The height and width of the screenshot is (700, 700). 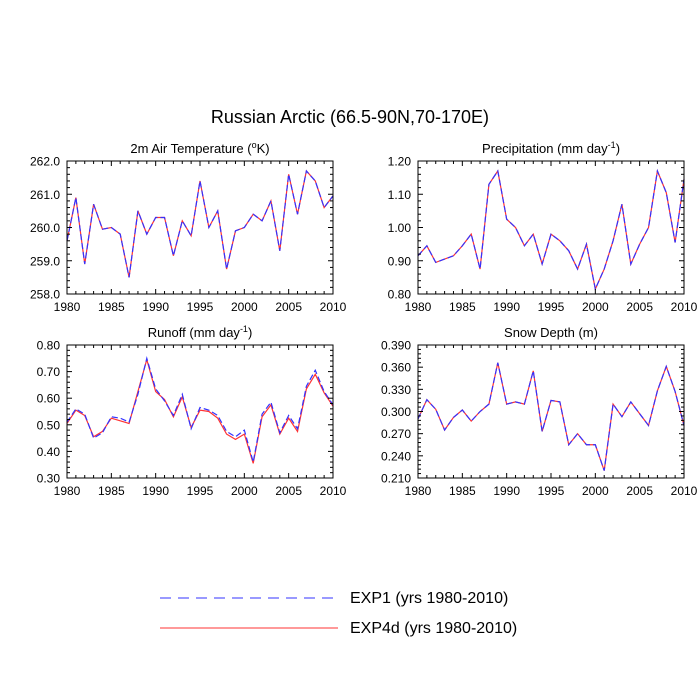 I want to click on chart-title-tail: K), so click(x=263, y=148).